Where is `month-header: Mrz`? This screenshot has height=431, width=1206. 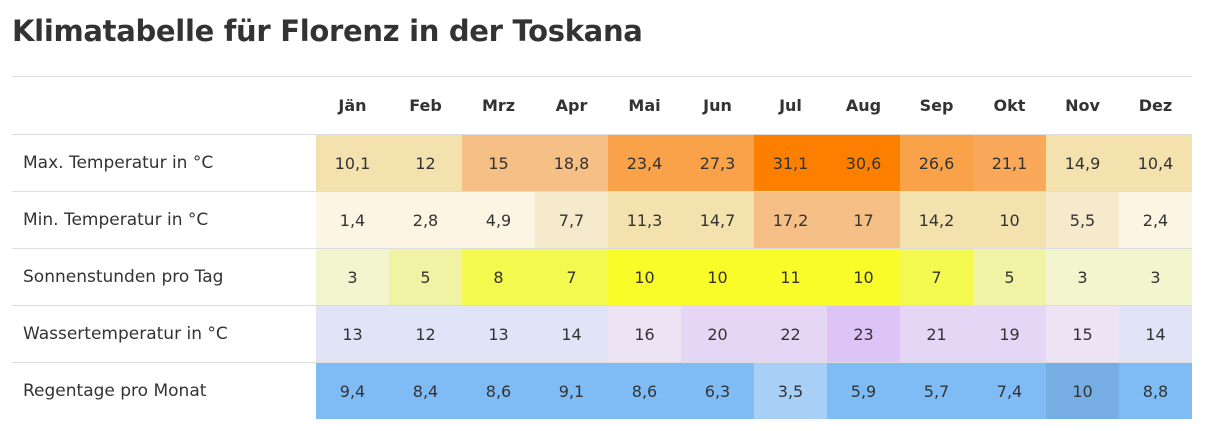 month-header: Mrz is located at coordinates (498, 105).